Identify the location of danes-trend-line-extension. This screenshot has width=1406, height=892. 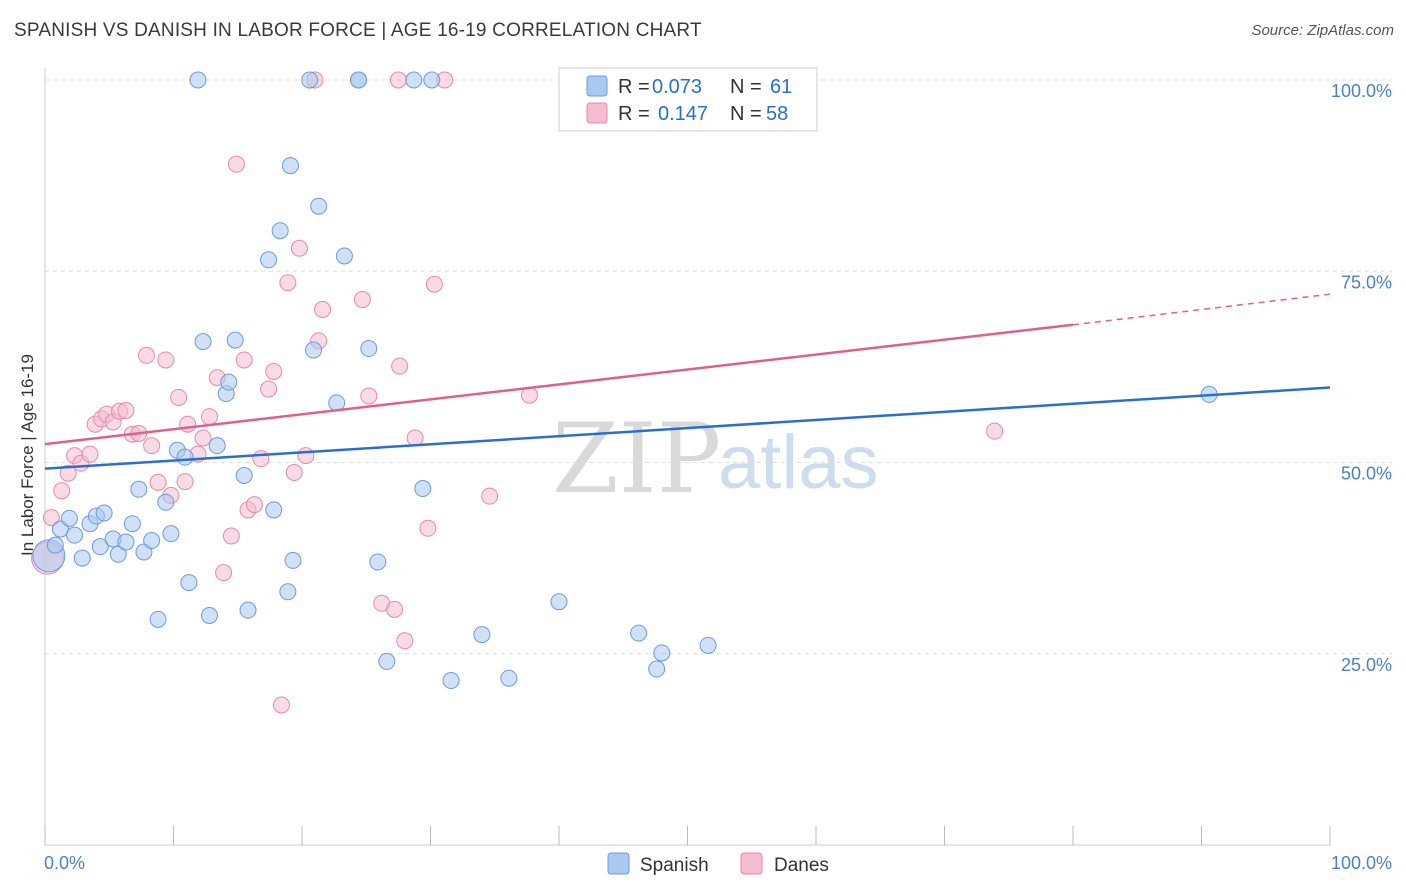
(1201, 309).